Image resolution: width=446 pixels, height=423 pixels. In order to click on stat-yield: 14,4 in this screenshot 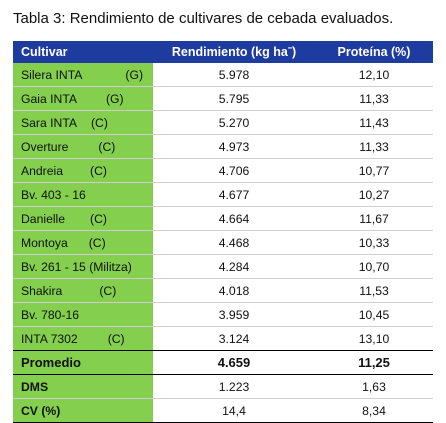, I will do `click(234, 410)`.